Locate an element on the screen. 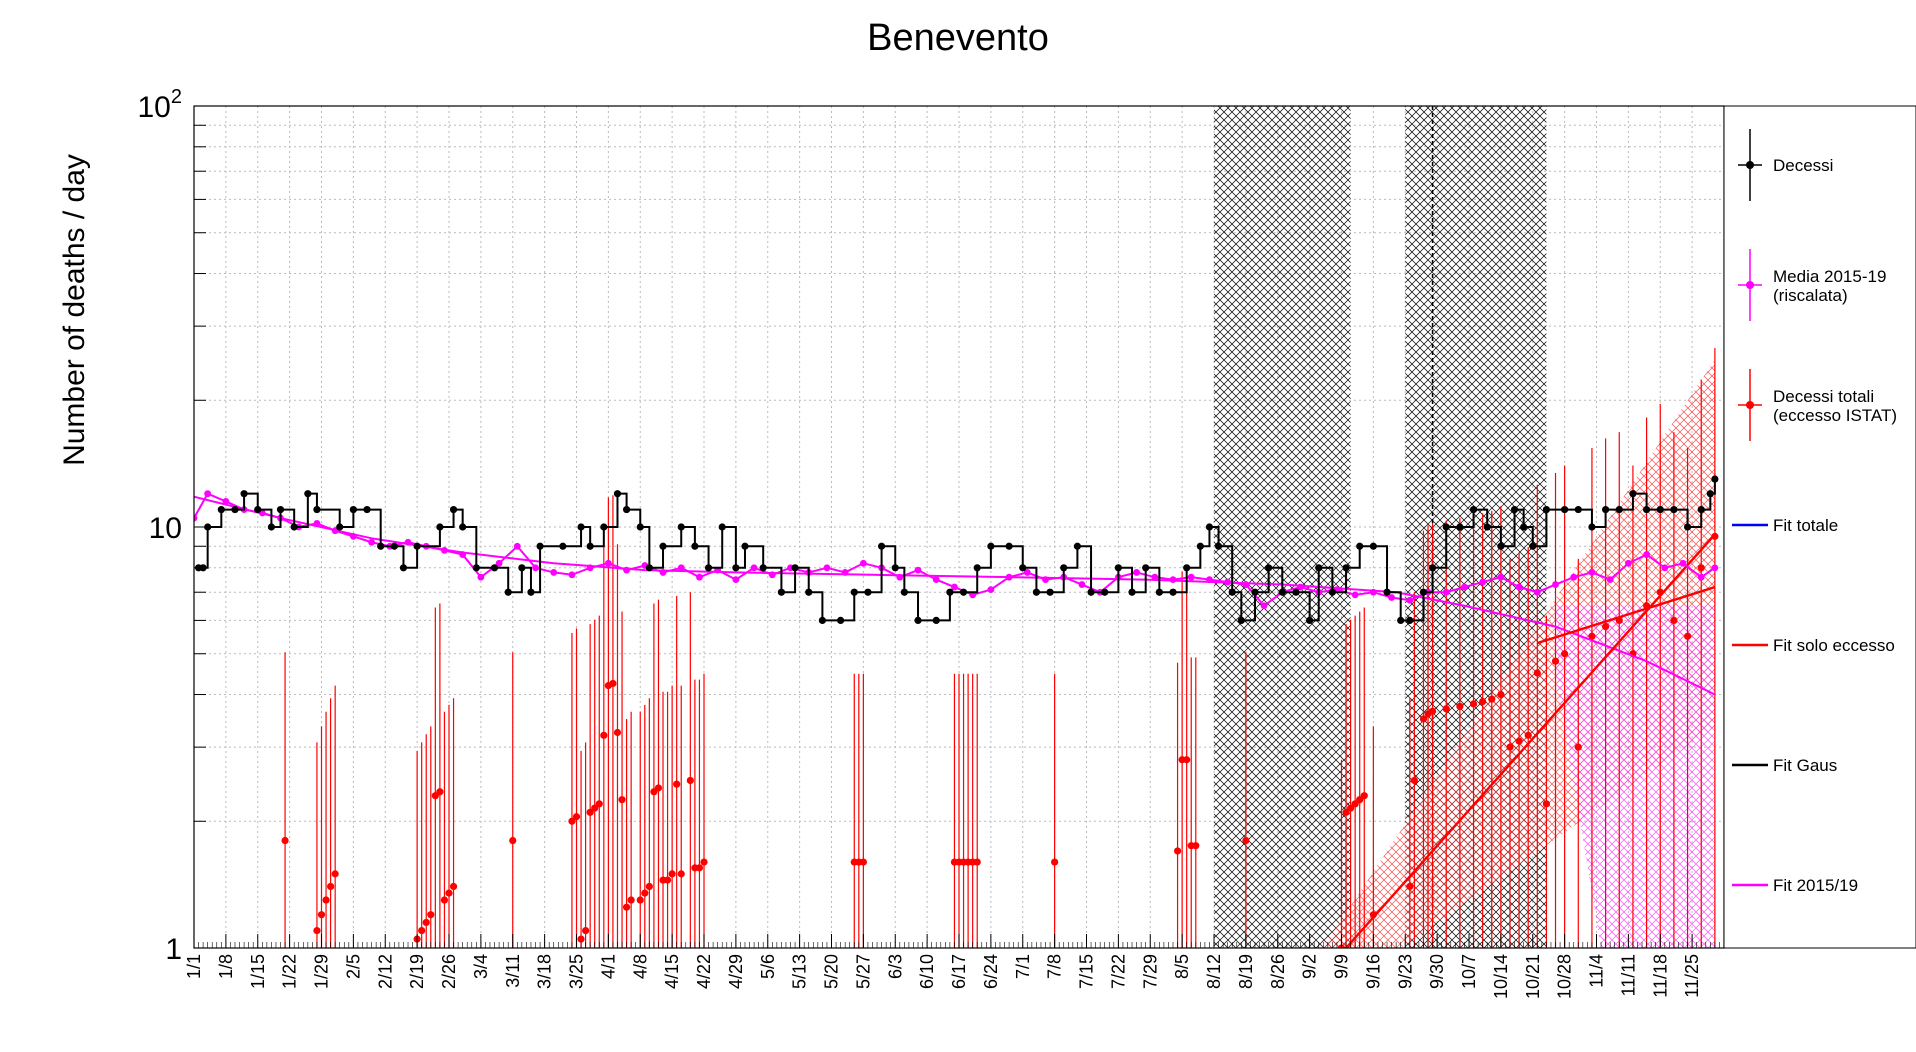  legend-label: Fit solo eccesso is located at coordinates (1834, 645).